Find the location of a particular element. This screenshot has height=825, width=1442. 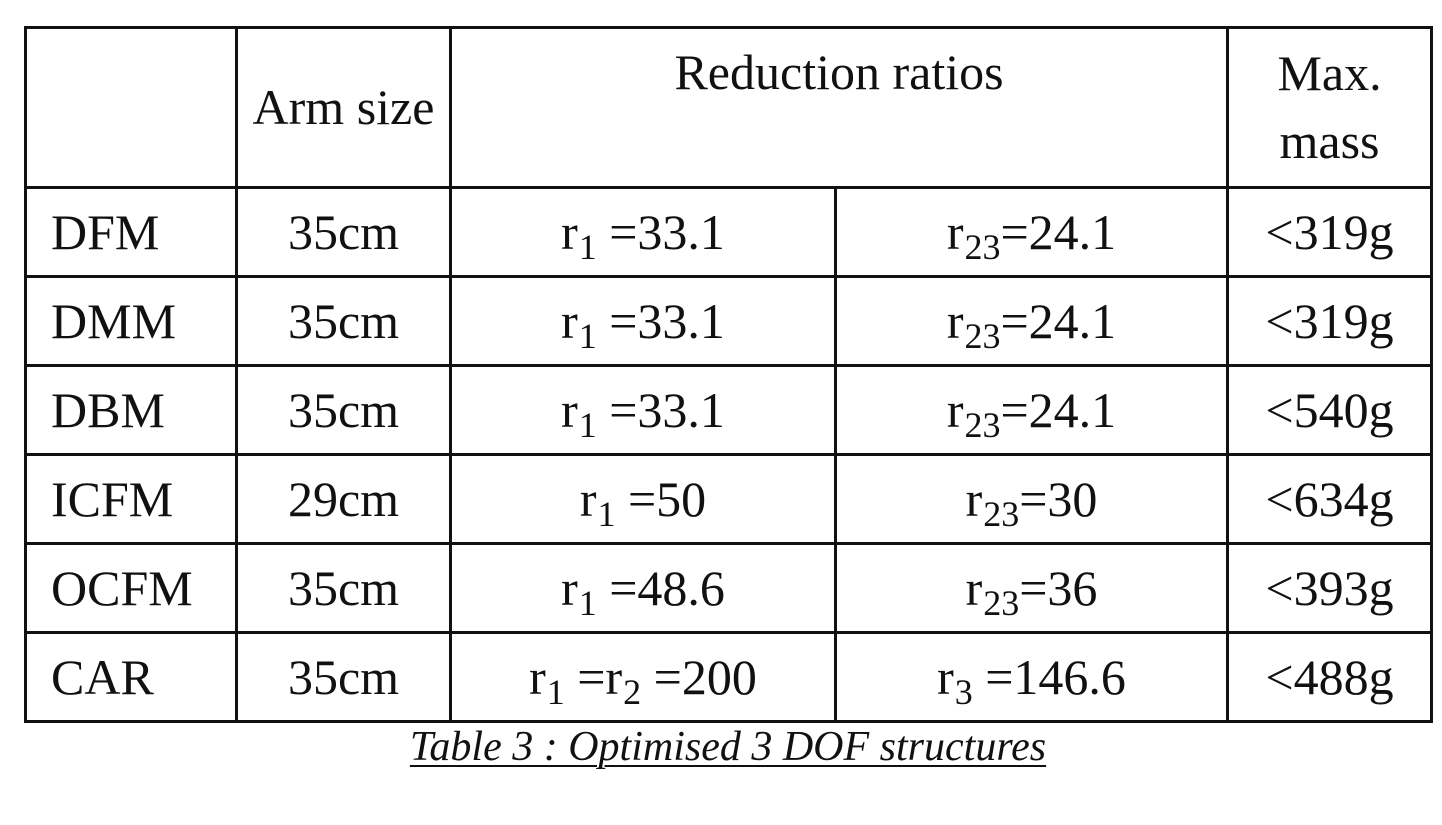

ratio-value: =146.6 is located at coordinates (1049, 677).